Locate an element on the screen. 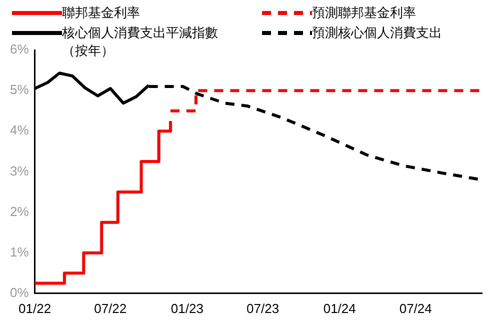 The width and height of the screenshot is (500, 329). legend-label: 聯邦基金利率 is located at coordinates (101, 13).